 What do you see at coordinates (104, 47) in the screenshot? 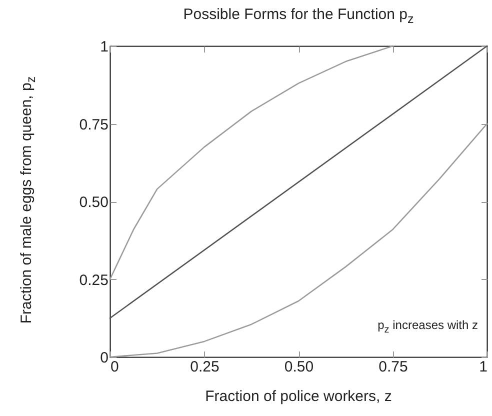
I see `y-tick-label: 1` at bounding box center [104, 47].